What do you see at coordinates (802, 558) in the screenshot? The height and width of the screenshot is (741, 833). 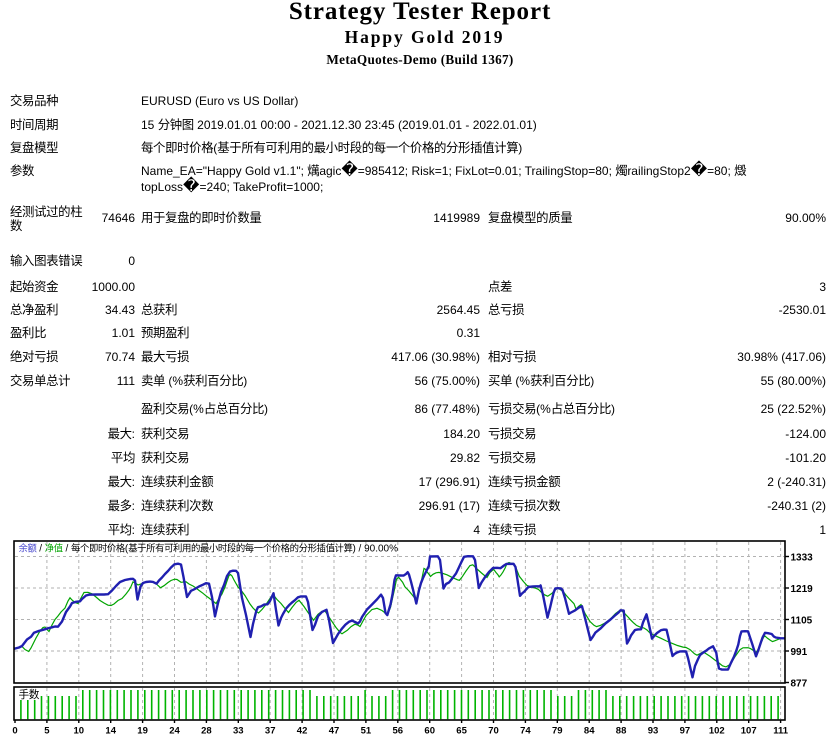 I see `svg-text: 1333` at bounding box center [802, 558].